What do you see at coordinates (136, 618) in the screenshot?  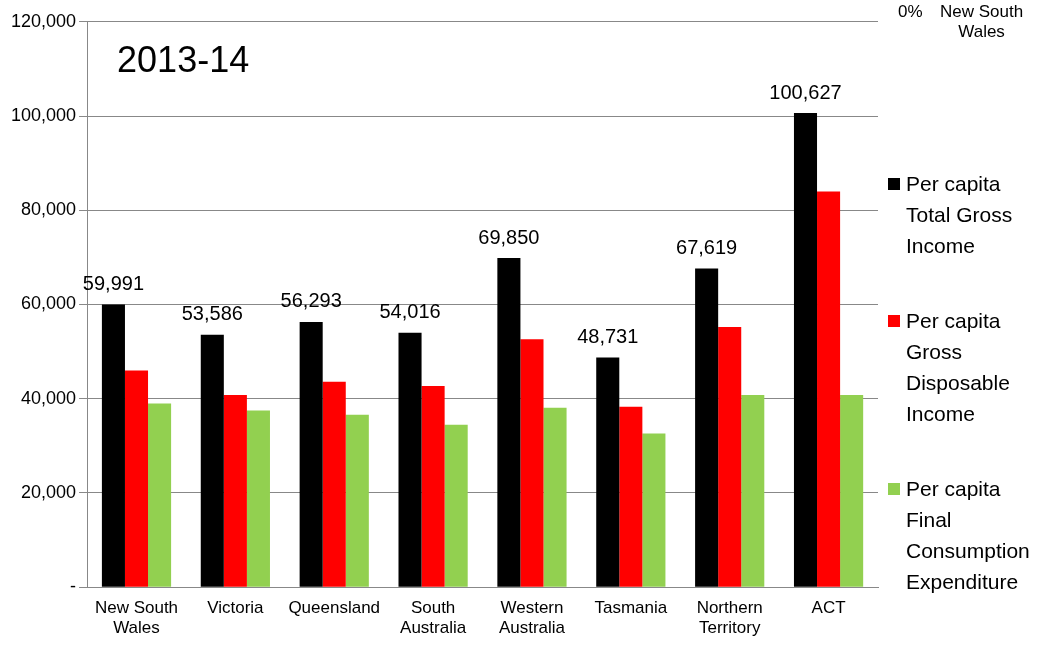 I see `x-tick-label: New South Wales` at bounding box center [136, 618].